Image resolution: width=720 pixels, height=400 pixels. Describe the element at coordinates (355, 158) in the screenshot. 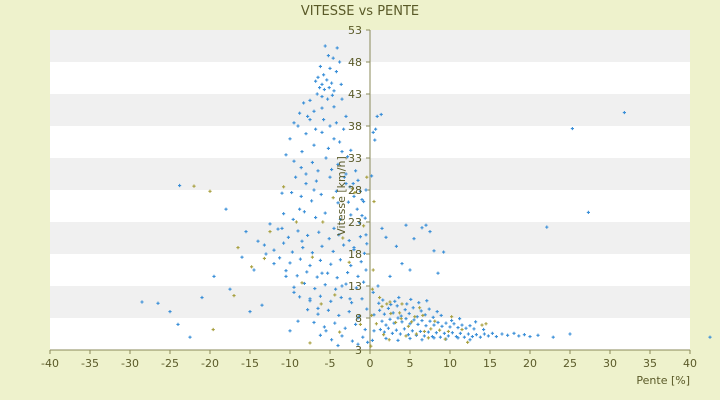

I see `y-tick-label: 33` at that location.